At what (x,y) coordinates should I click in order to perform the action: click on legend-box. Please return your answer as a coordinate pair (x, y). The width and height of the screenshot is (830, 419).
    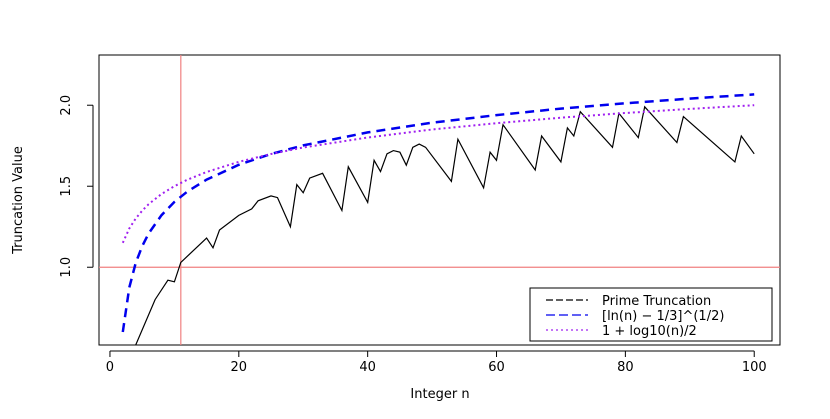
    Looking at the image, I should click on (651, 314).